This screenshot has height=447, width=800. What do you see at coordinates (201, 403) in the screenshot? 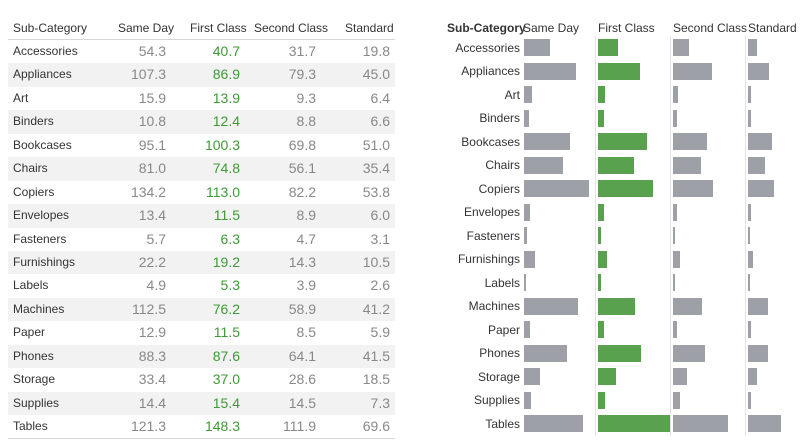
I see `table-row: Supplies 14.4 15.4 14.5 7.3` at bounding box center [201, 403].